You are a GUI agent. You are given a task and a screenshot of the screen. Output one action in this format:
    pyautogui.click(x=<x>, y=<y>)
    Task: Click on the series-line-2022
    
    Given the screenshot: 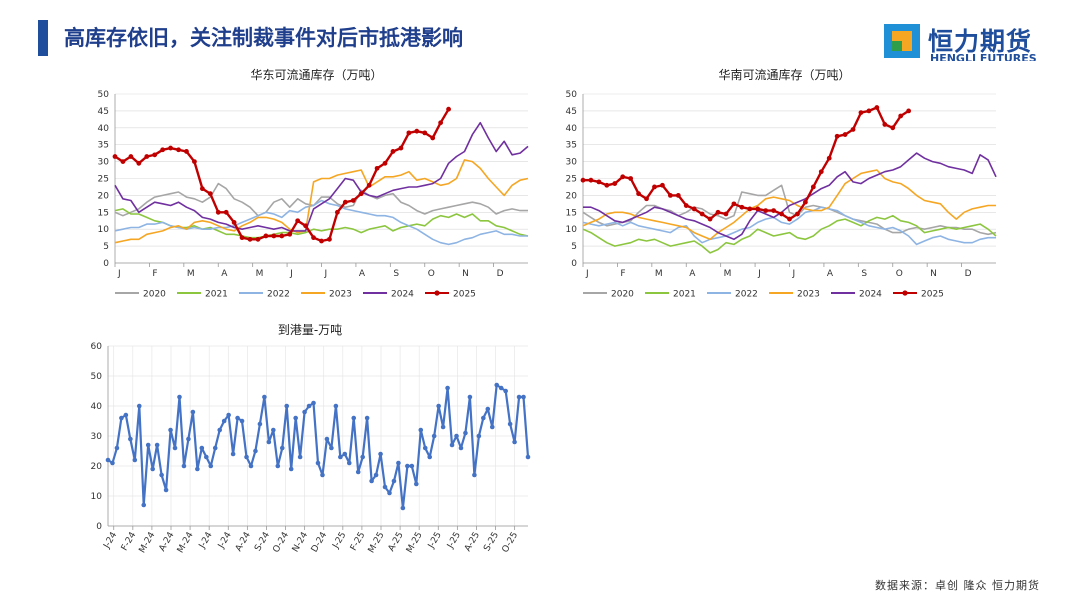 What is the action you would take?
    pyautogui.click(x=789, y=226)
    